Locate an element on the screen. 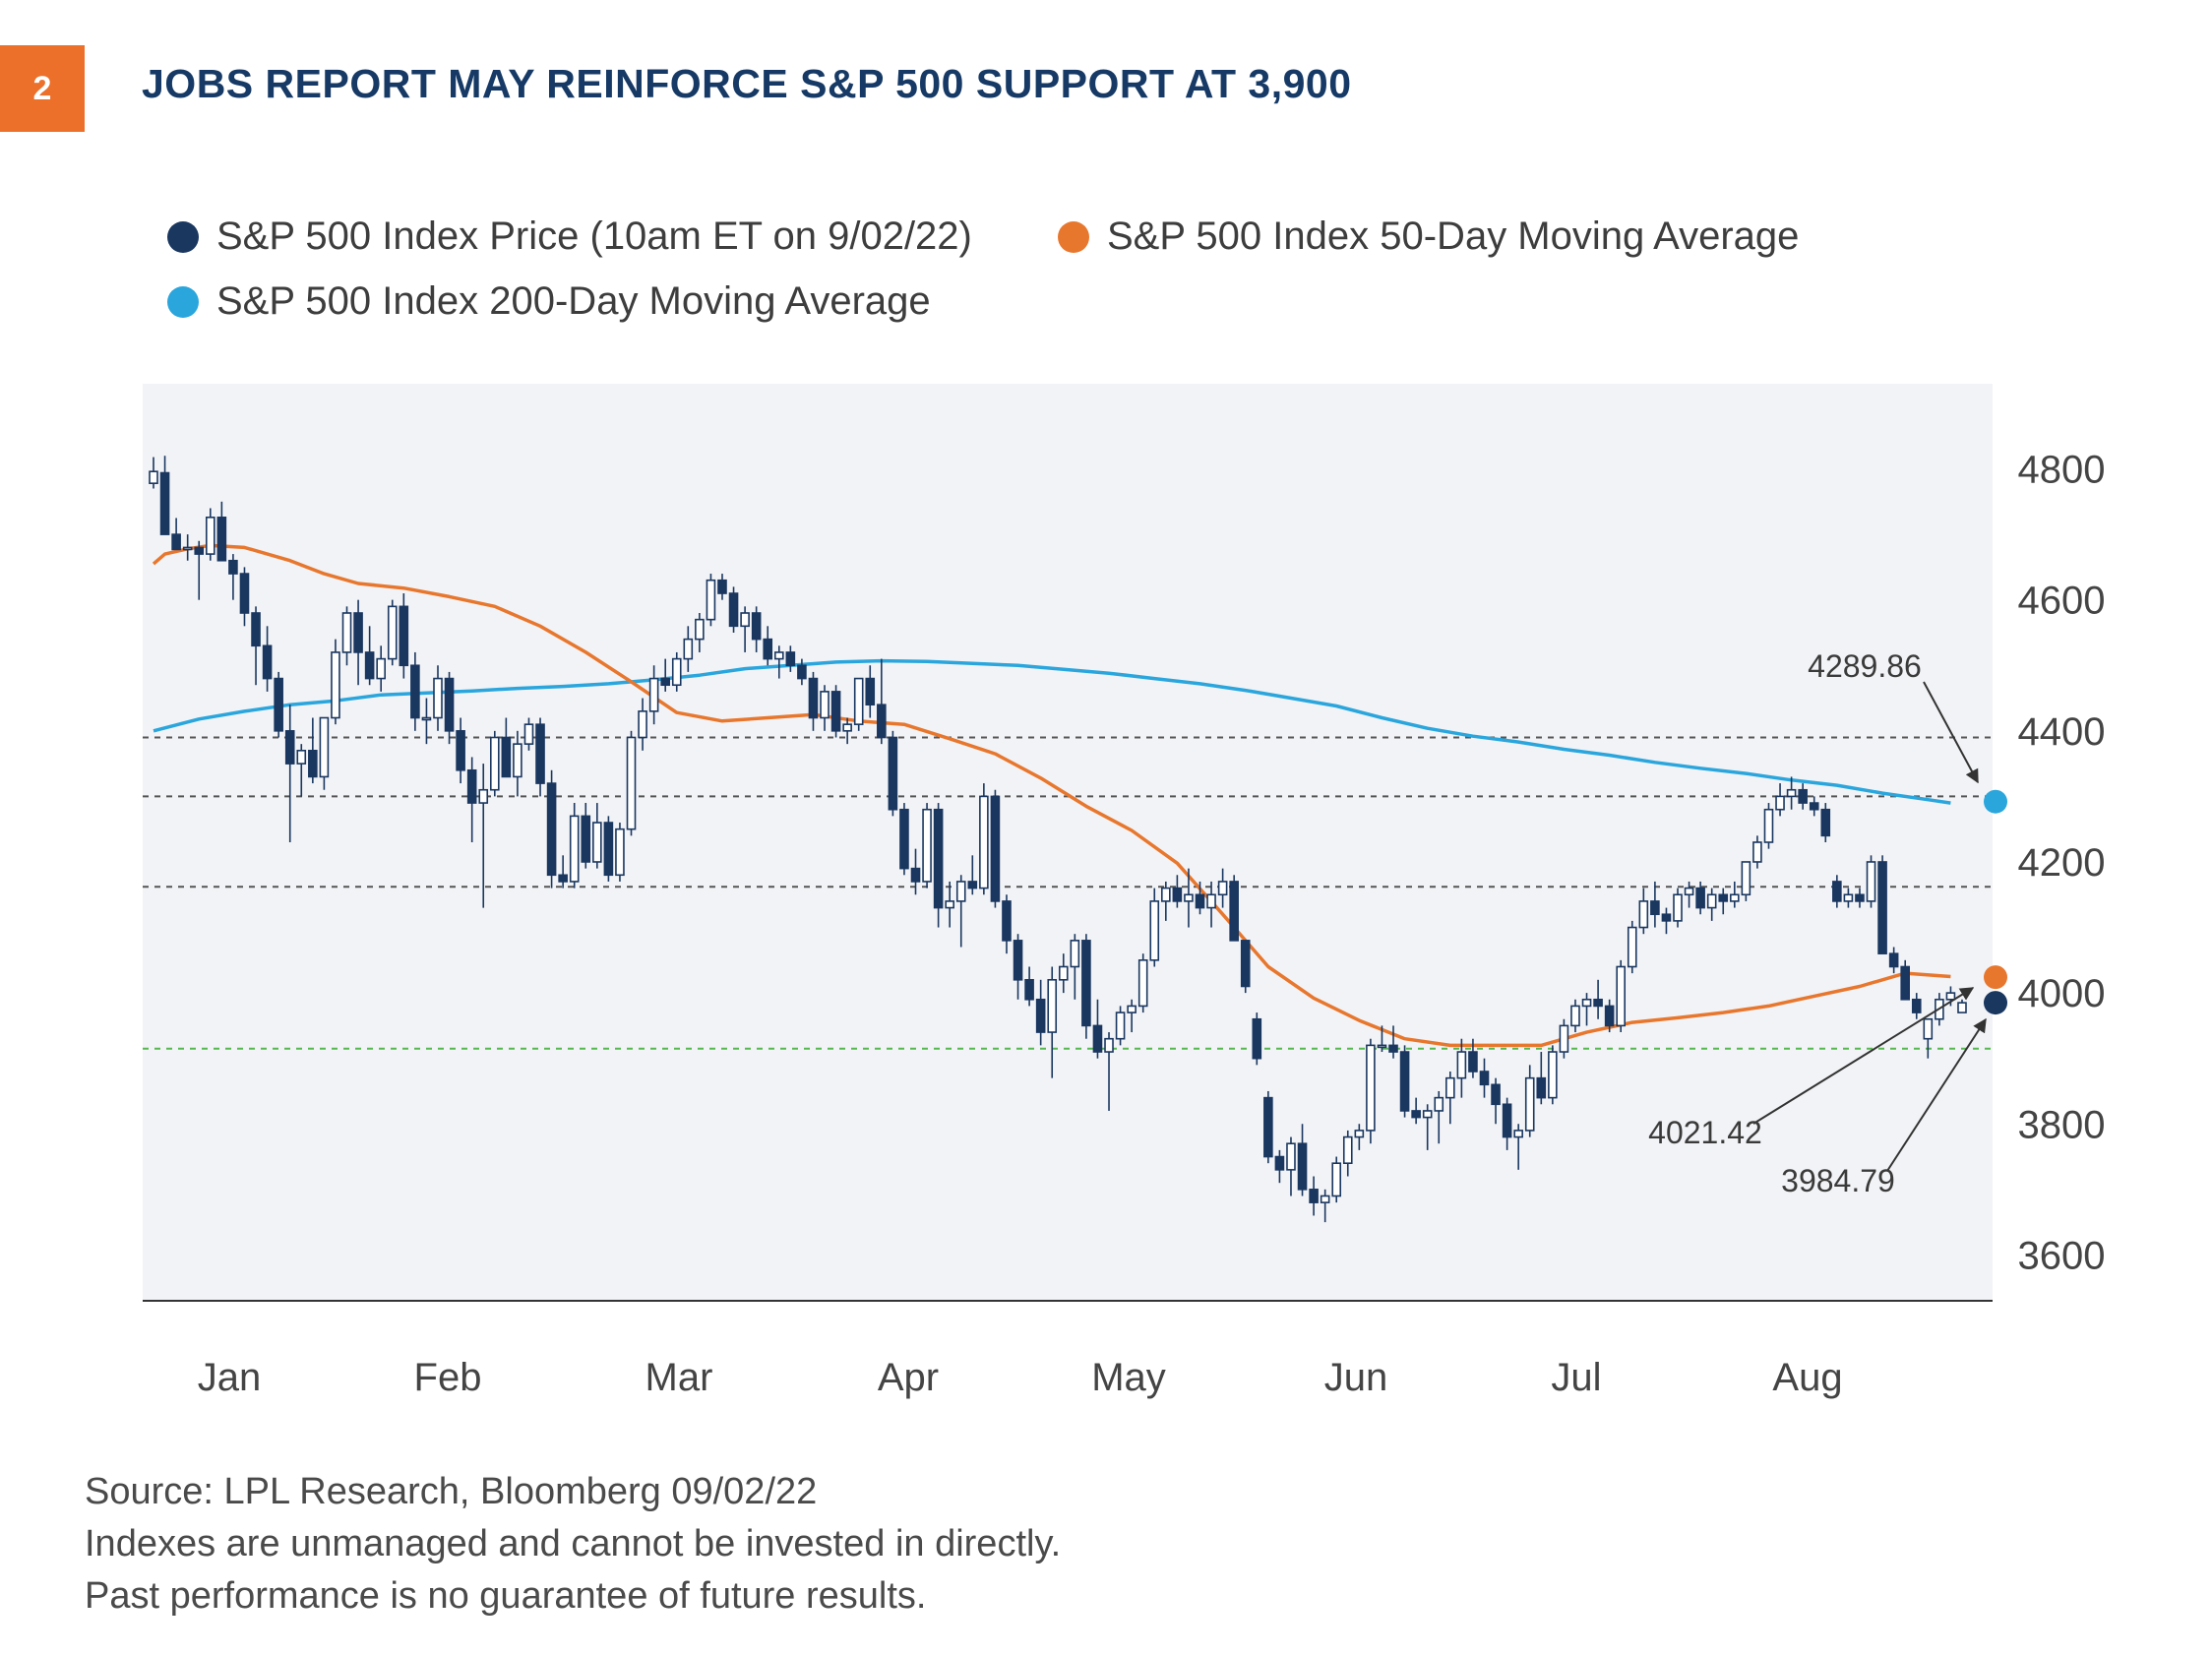  annotation-ma50-arrow is located at coordinates (1863, 1056).